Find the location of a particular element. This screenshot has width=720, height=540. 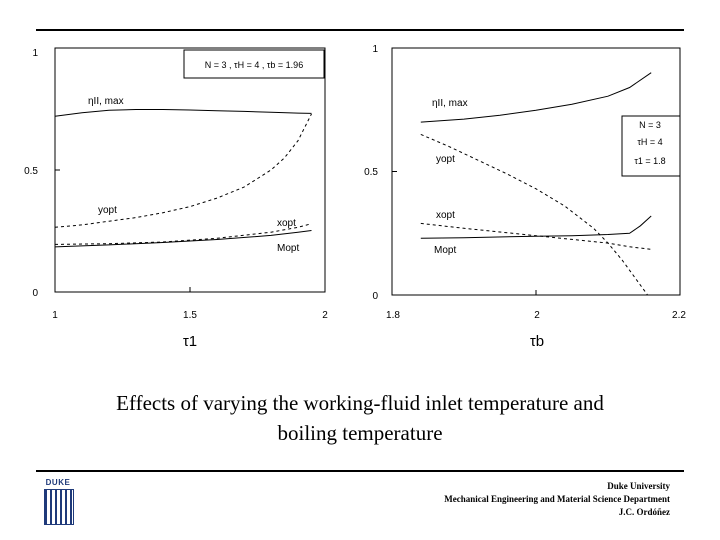

chart1-params-box is located at coordinates (254, 64).